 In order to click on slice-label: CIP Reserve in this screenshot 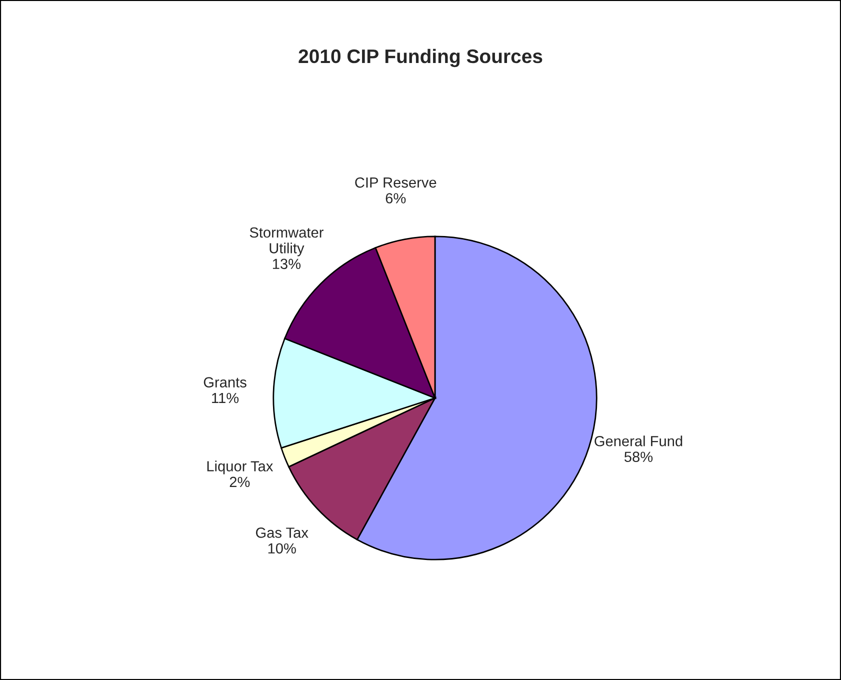, I will do `click(395, 182)`.